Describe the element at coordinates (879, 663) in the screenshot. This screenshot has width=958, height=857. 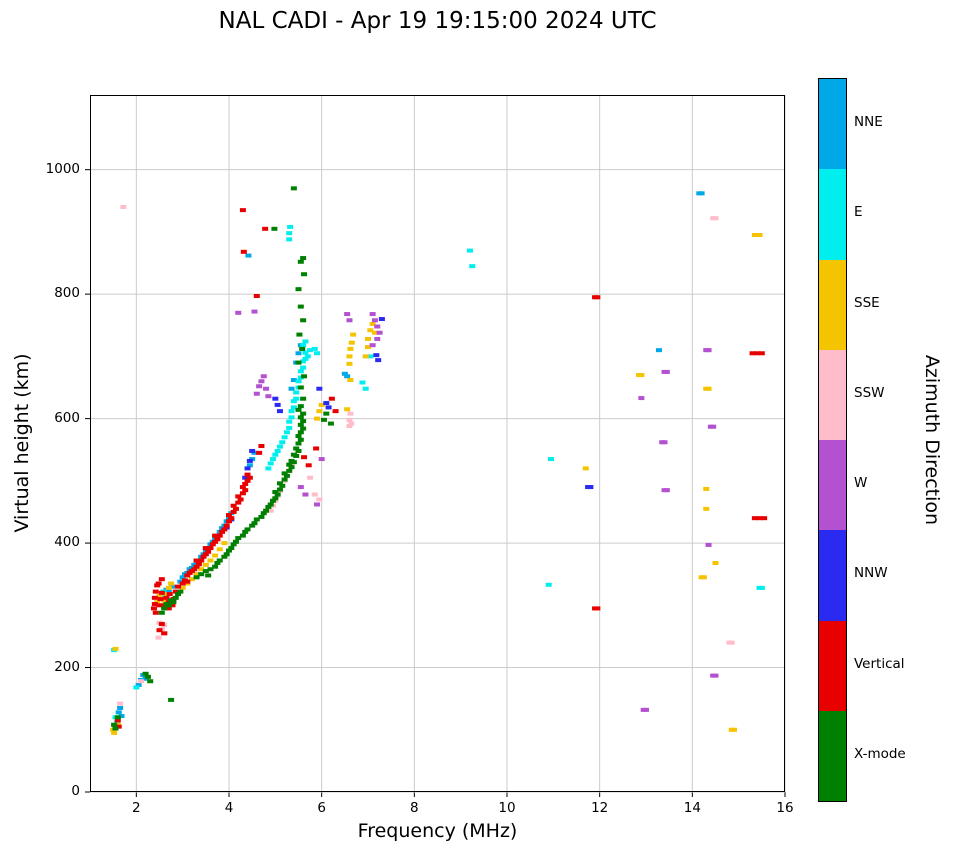
I see `colorbar-label-vertical: Vertical` at that location.